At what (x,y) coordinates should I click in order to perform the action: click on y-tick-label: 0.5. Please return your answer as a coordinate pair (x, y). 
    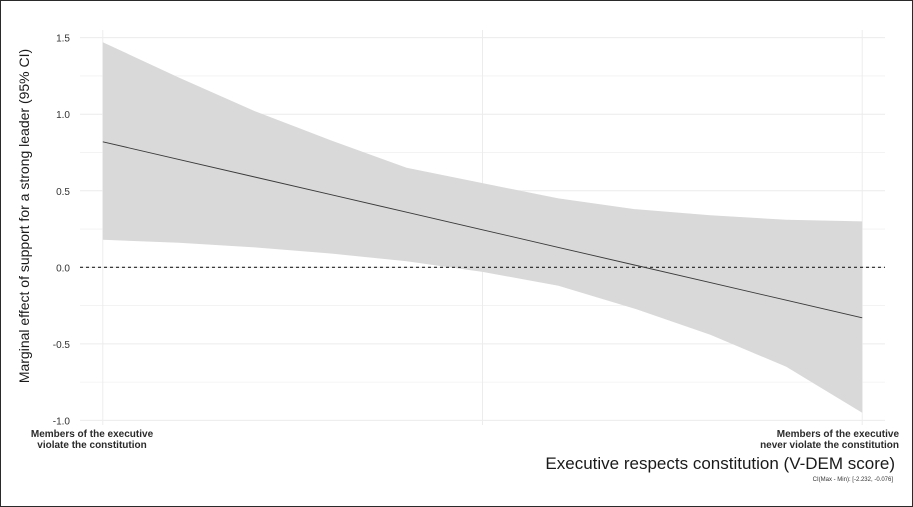
    Looking at the image, I should click on (63, 192).